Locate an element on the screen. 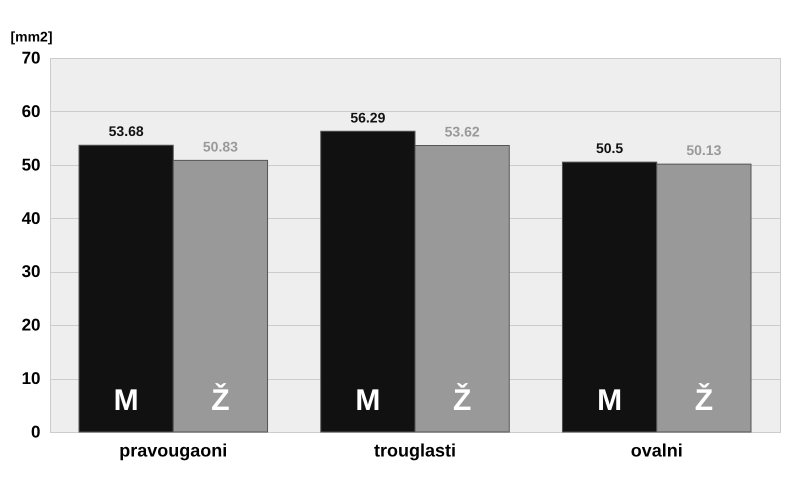 This screenshot has width=806, height=484. y-tick-label: 0 is located at coordinates (35, 432).